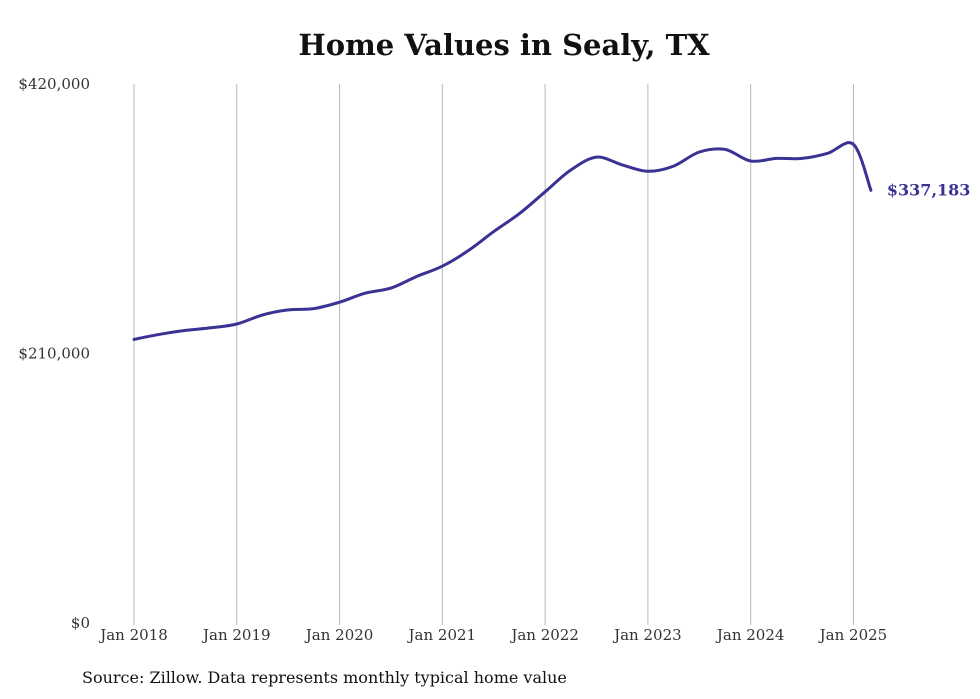 The height and width of the screenshot is (699, 980). Describe the element at coordinates (54, 84) in the screenshot. I see `y-tick-label: $420,000` at that location.